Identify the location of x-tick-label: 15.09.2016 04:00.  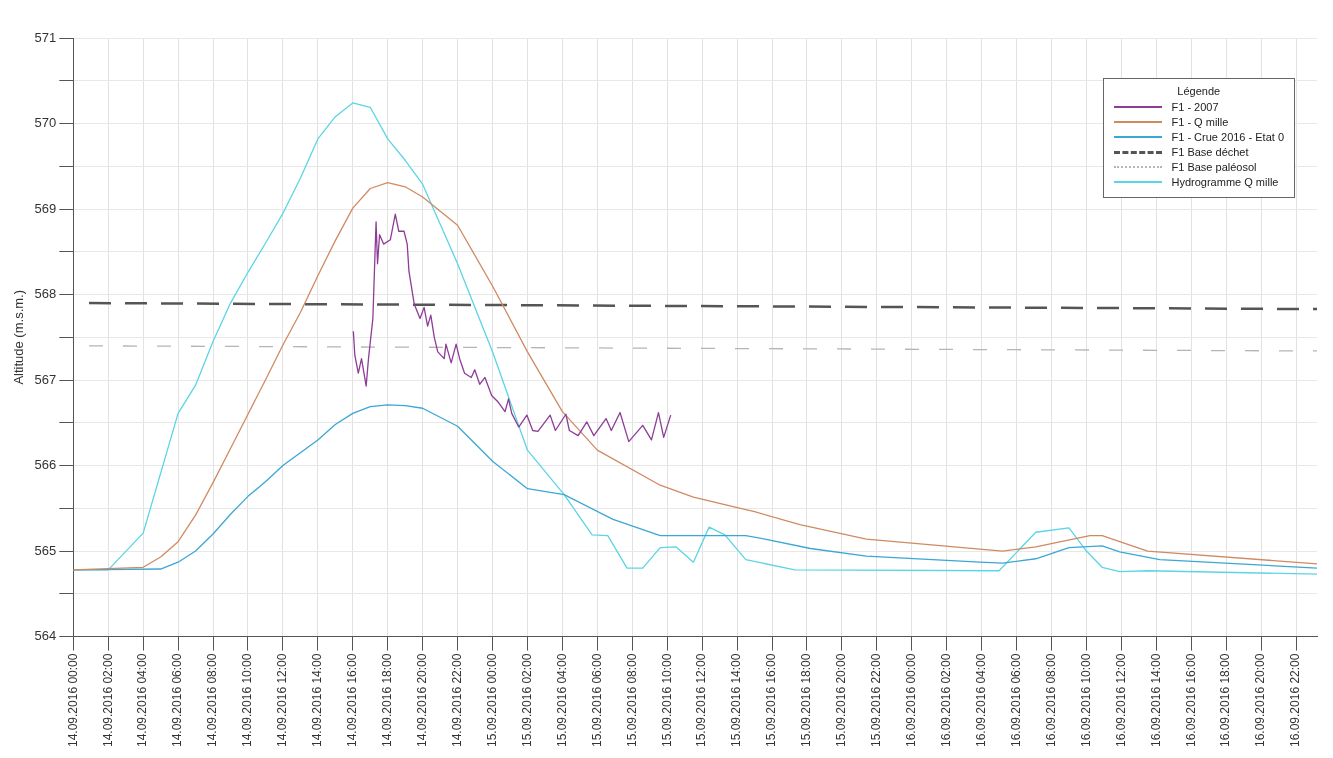
(561, 700).